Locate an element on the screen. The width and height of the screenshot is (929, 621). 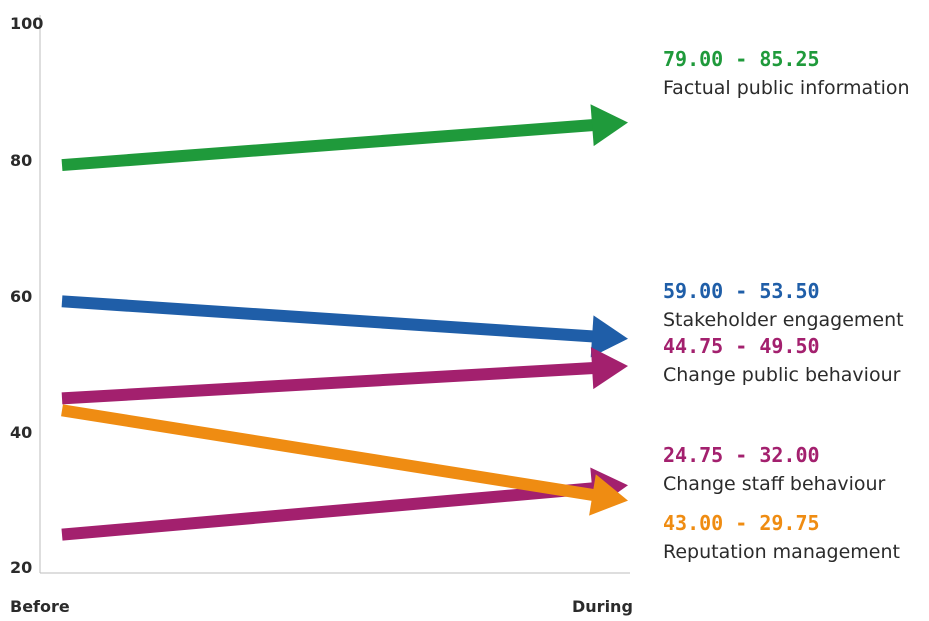
series-name-label: Reputation management is located at coordinates (781, 552).